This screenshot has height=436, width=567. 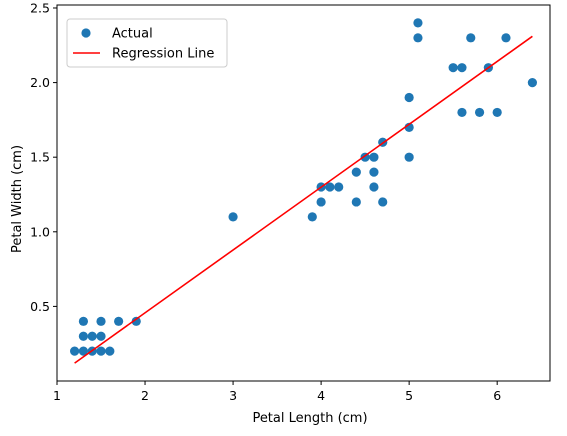 I want to click on x-axis-label: Petal Length (cm), so click(x=309, y=418).